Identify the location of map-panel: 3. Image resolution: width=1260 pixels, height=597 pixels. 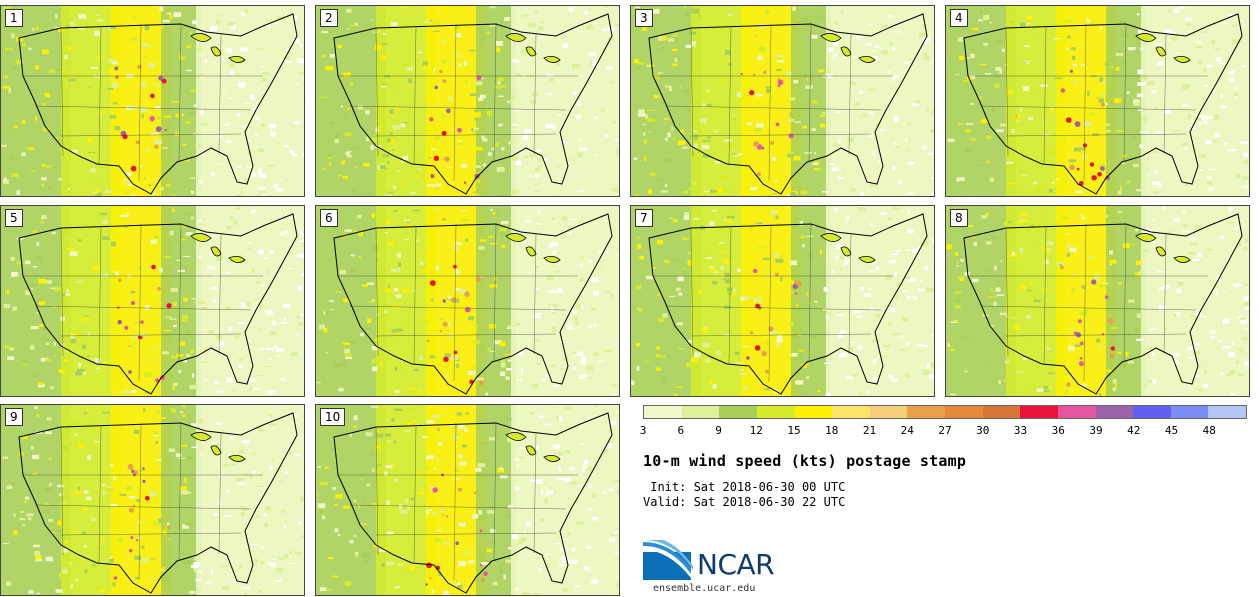
(782, 101).